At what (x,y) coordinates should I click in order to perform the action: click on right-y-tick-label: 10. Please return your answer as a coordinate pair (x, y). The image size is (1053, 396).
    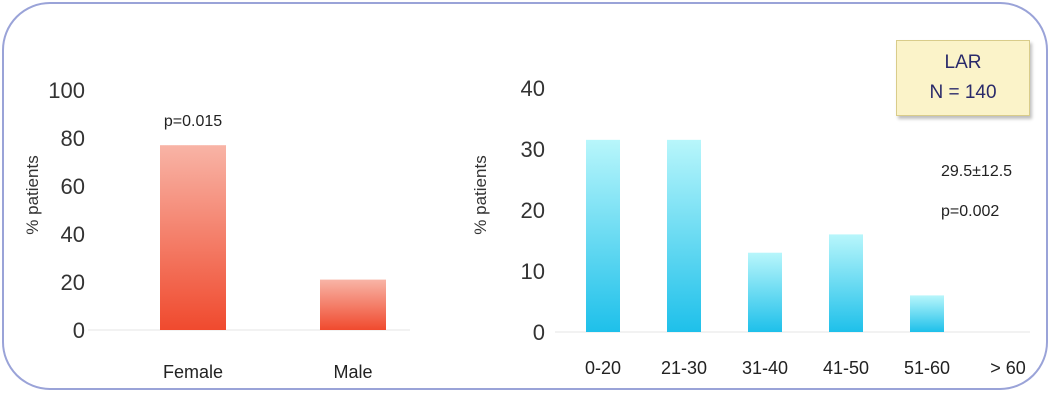
    Looking at the image, I should click on (533, 271).